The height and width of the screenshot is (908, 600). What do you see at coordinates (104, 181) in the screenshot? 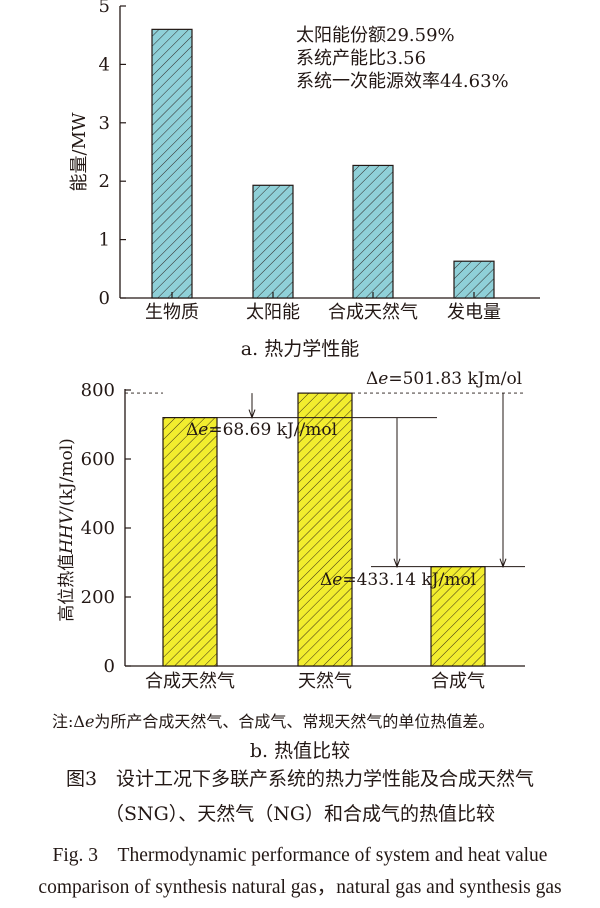
I see `y-tick-label: 2` at bounding box center [104, 181].